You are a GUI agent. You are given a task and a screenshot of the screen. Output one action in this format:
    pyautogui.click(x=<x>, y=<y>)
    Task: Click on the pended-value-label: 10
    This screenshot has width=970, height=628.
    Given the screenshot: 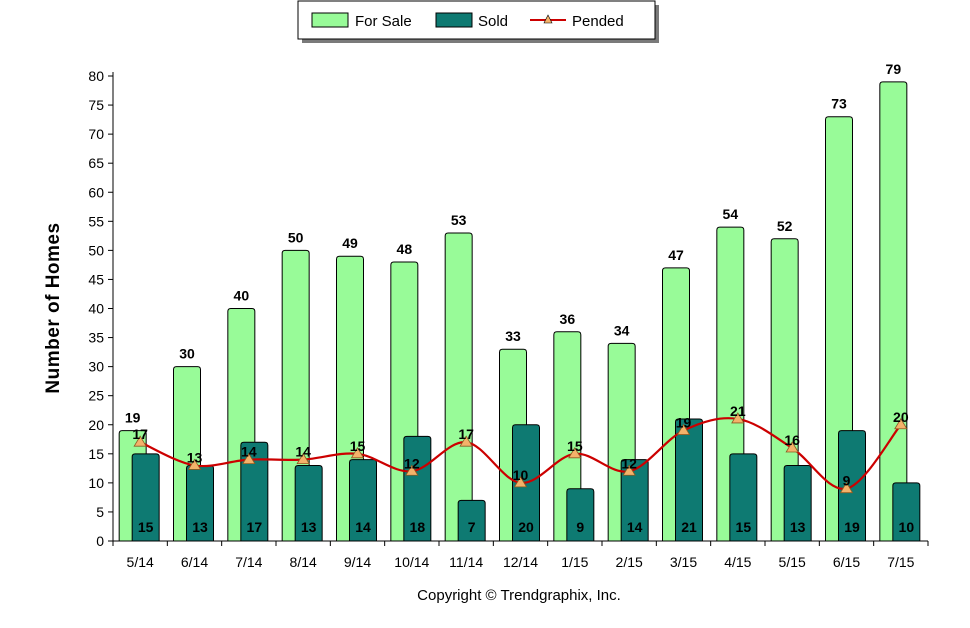 What is the action you would take?
    pyautogui.click(x=521, y=475)
    